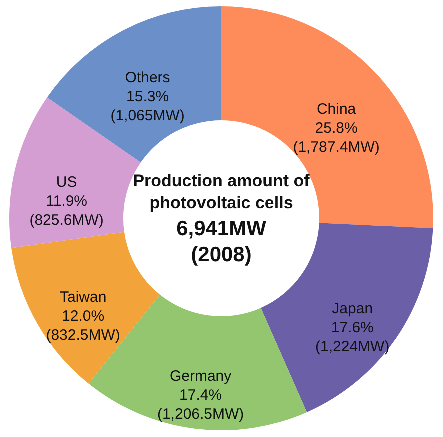  Describe the element at coordinates (67, 210) in the screenshot. I see `data-label: 11.9% (825.6MW)` at that location.